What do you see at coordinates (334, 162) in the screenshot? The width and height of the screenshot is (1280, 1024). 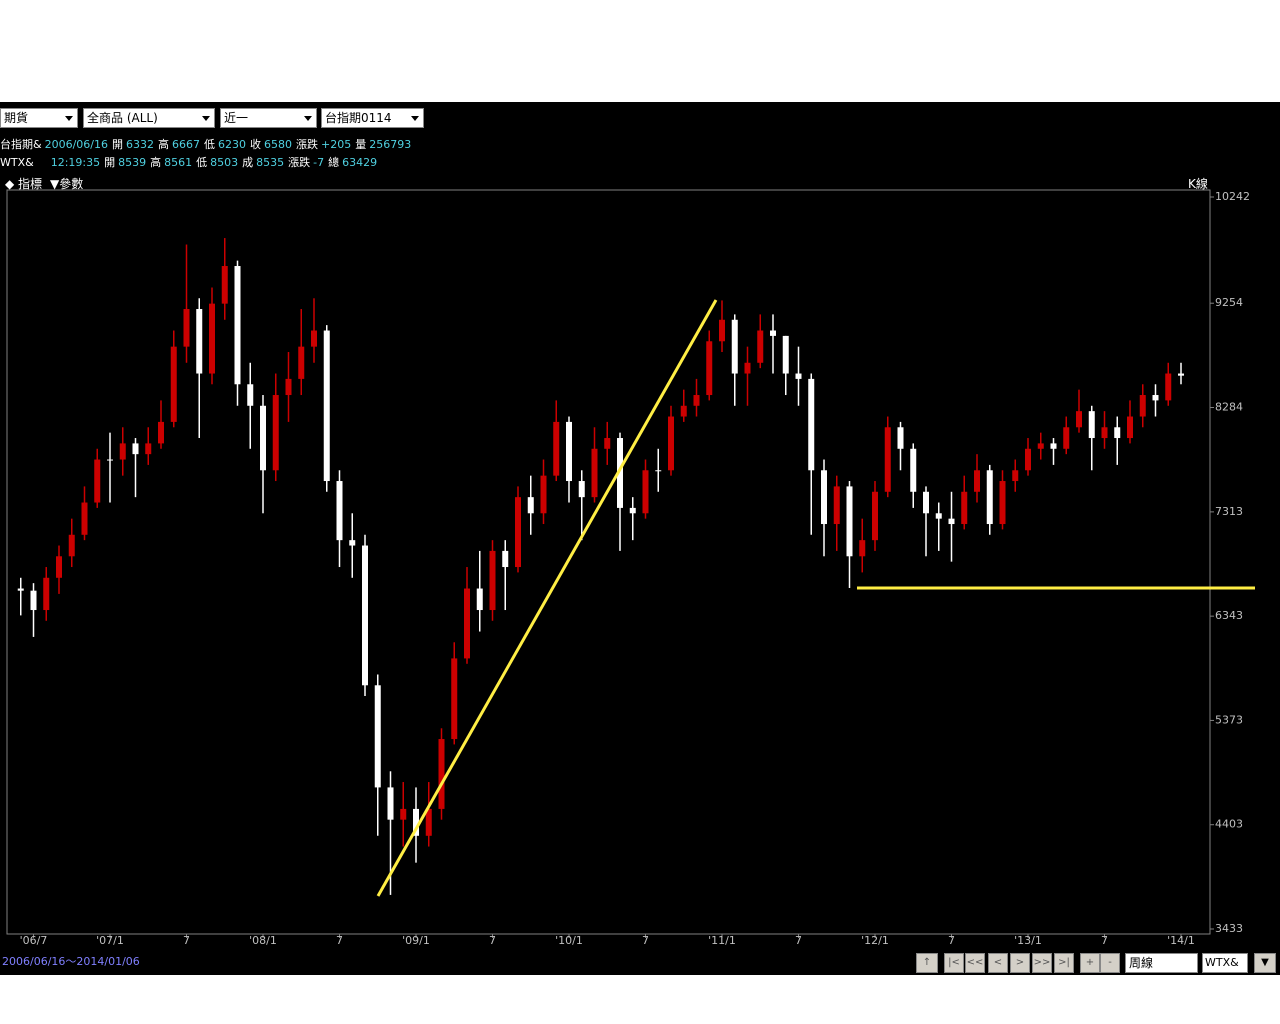 I see `quote-label: 總` at bounding box center [334, 162].